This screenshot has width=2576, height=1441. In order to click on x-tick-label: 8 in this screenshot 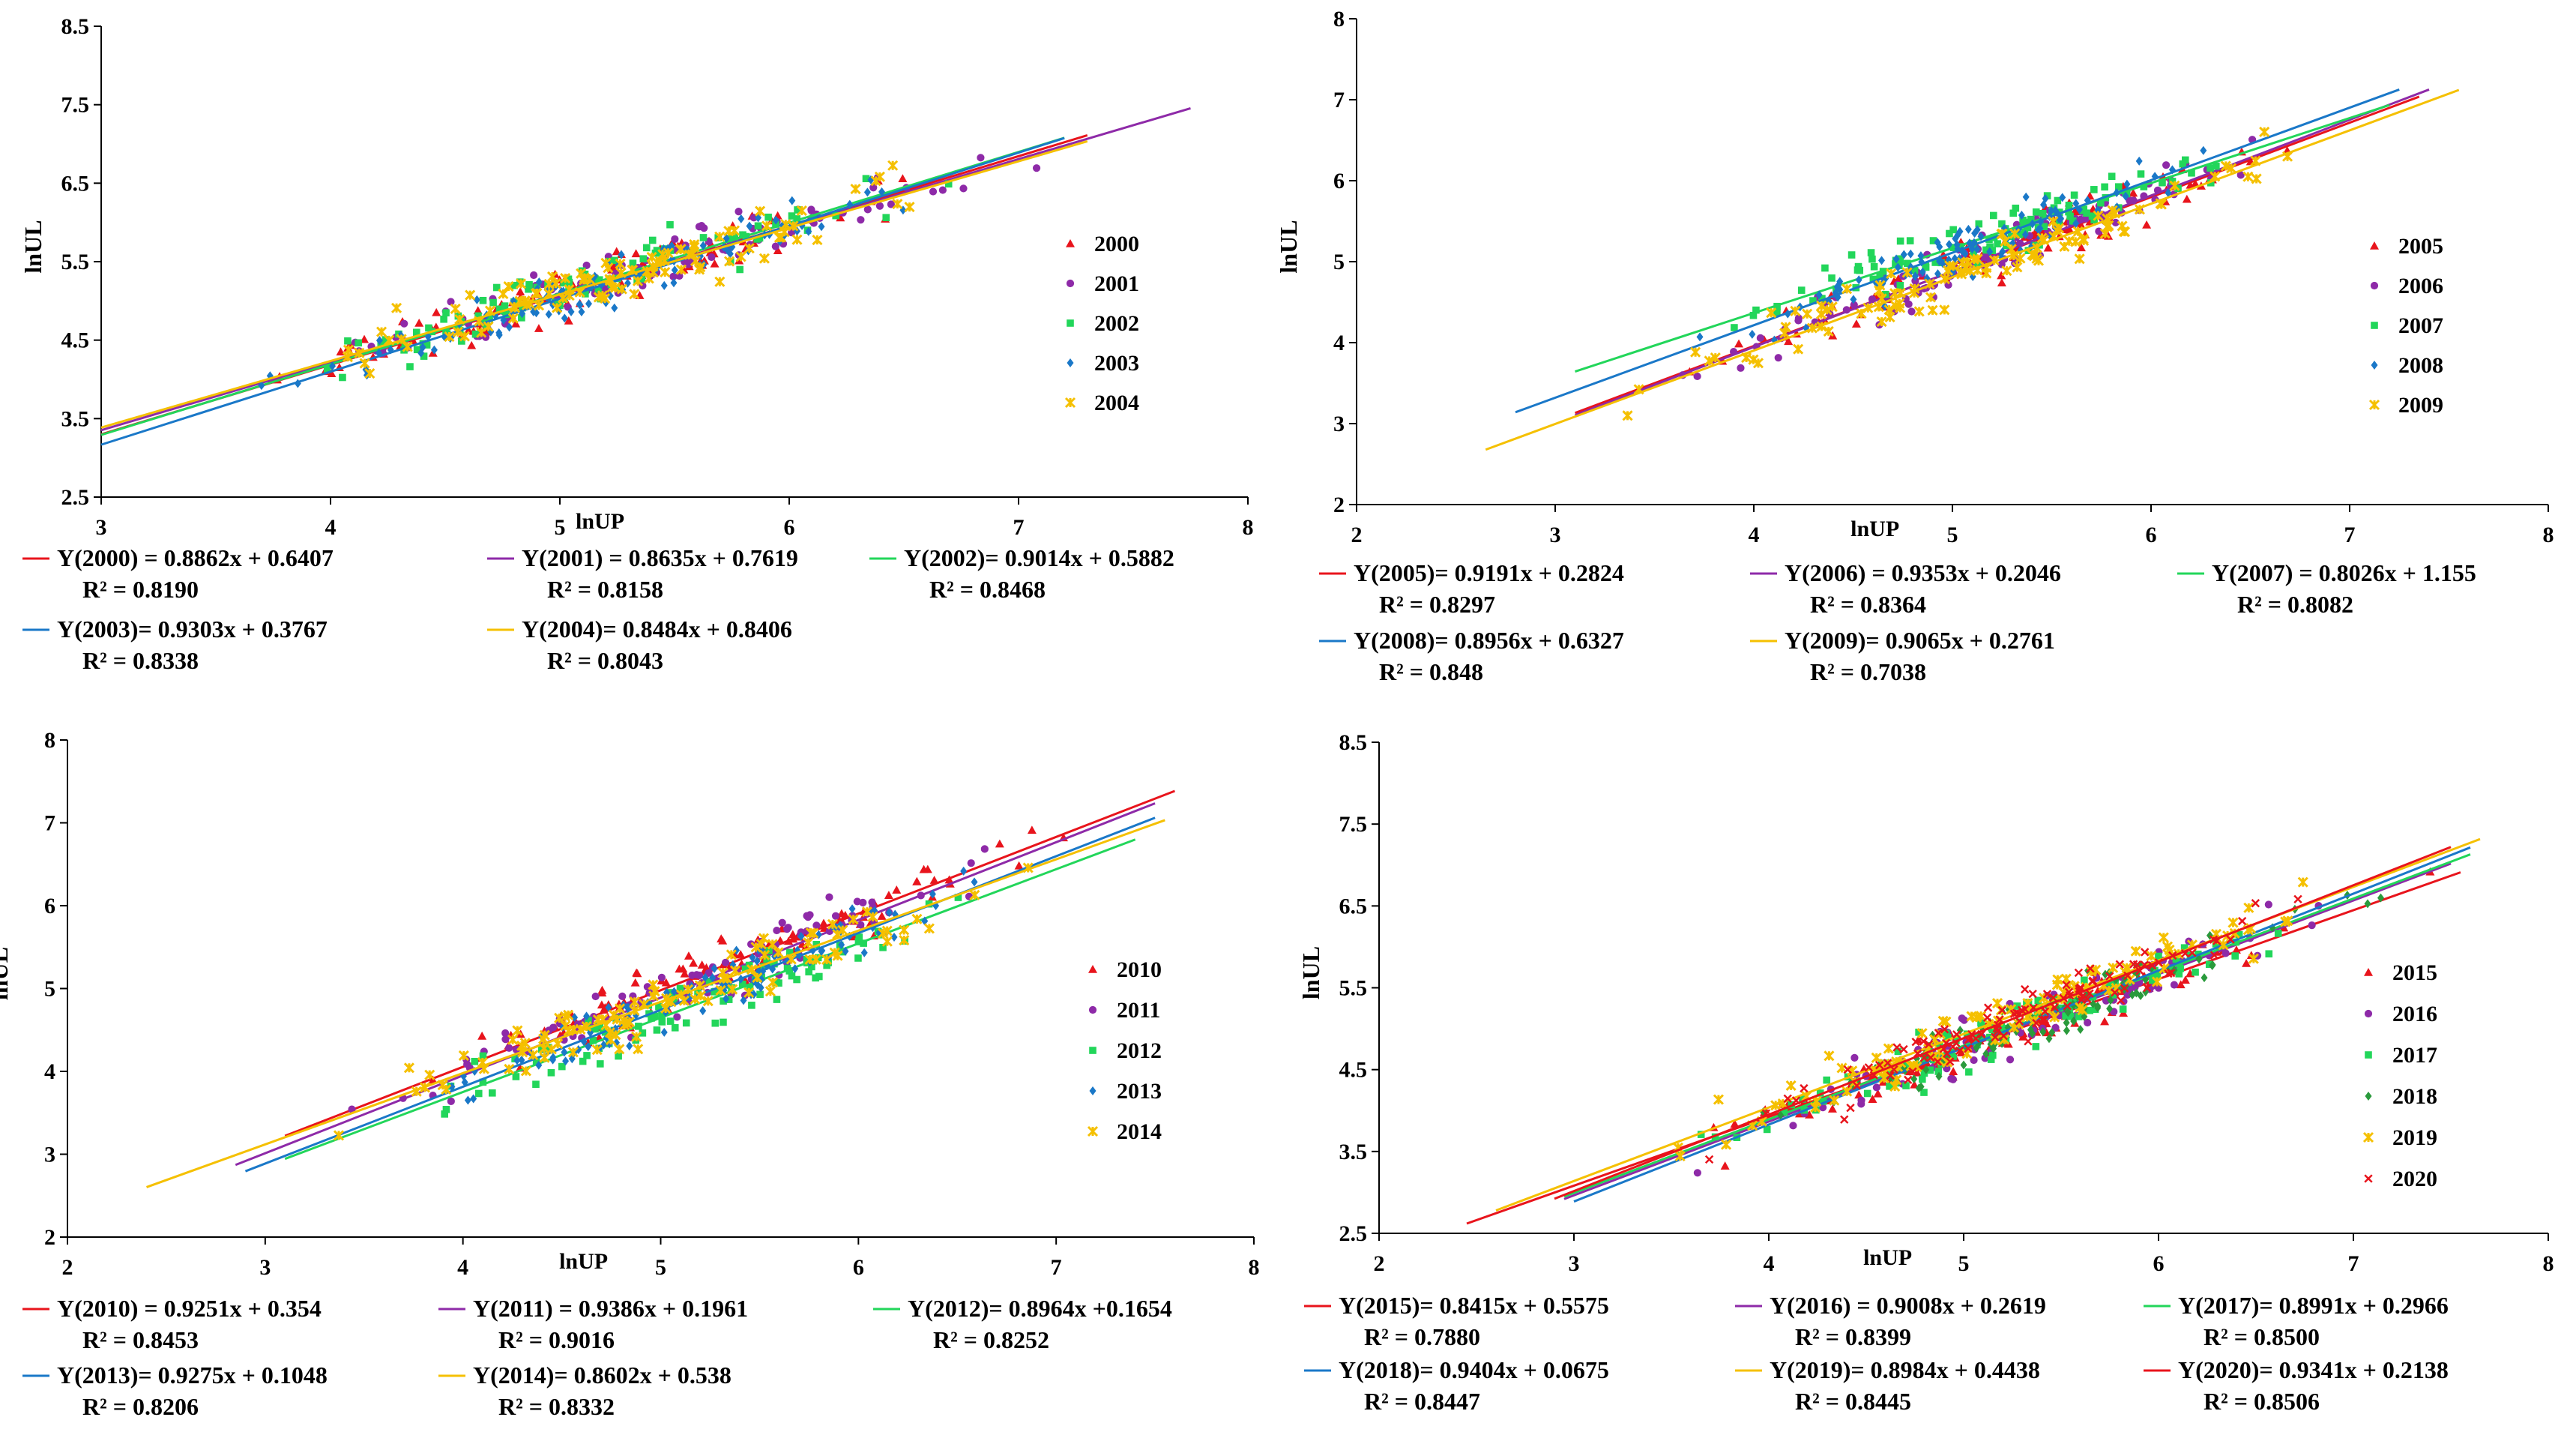, I will do `click(2548, 1263)`.